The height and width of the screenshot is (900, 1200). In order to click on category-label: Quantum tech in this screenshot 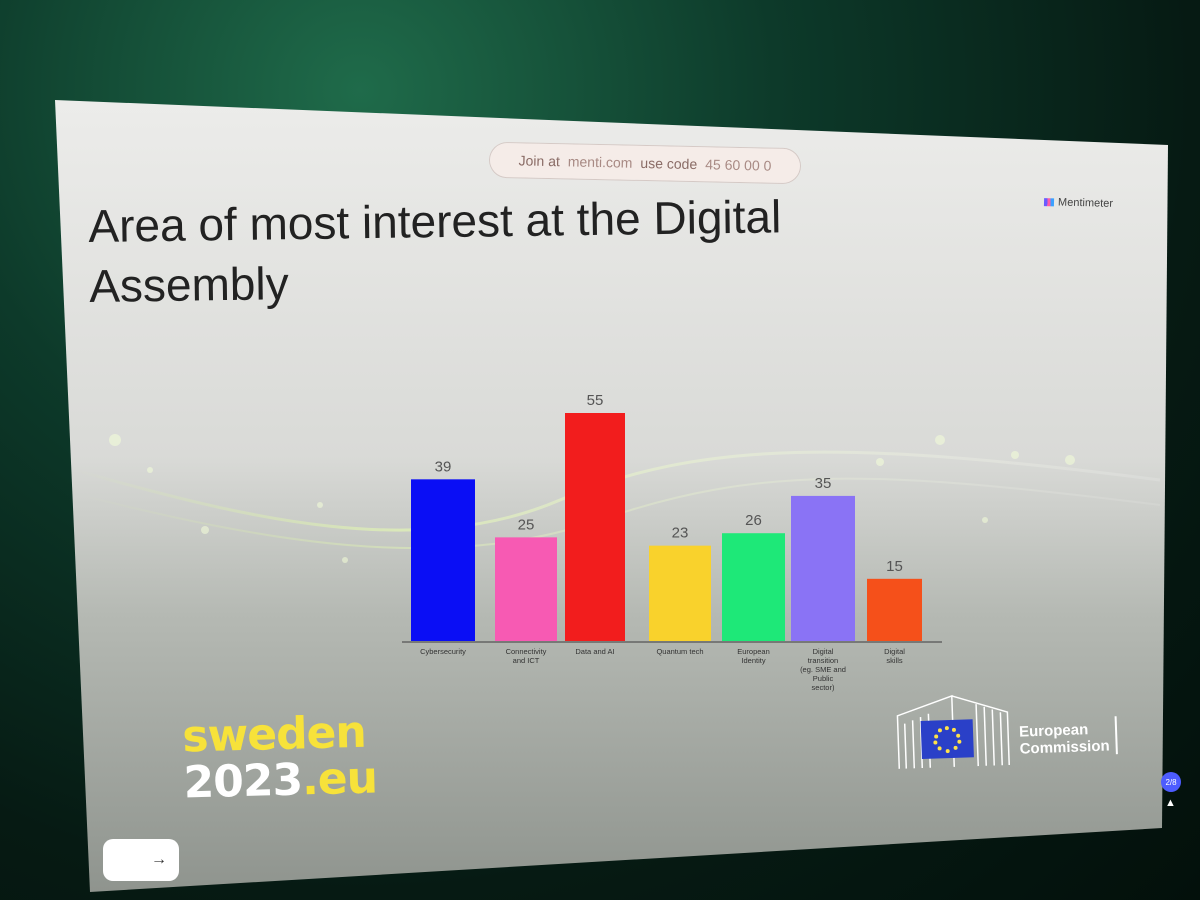, I will do `click(679, 651)`.